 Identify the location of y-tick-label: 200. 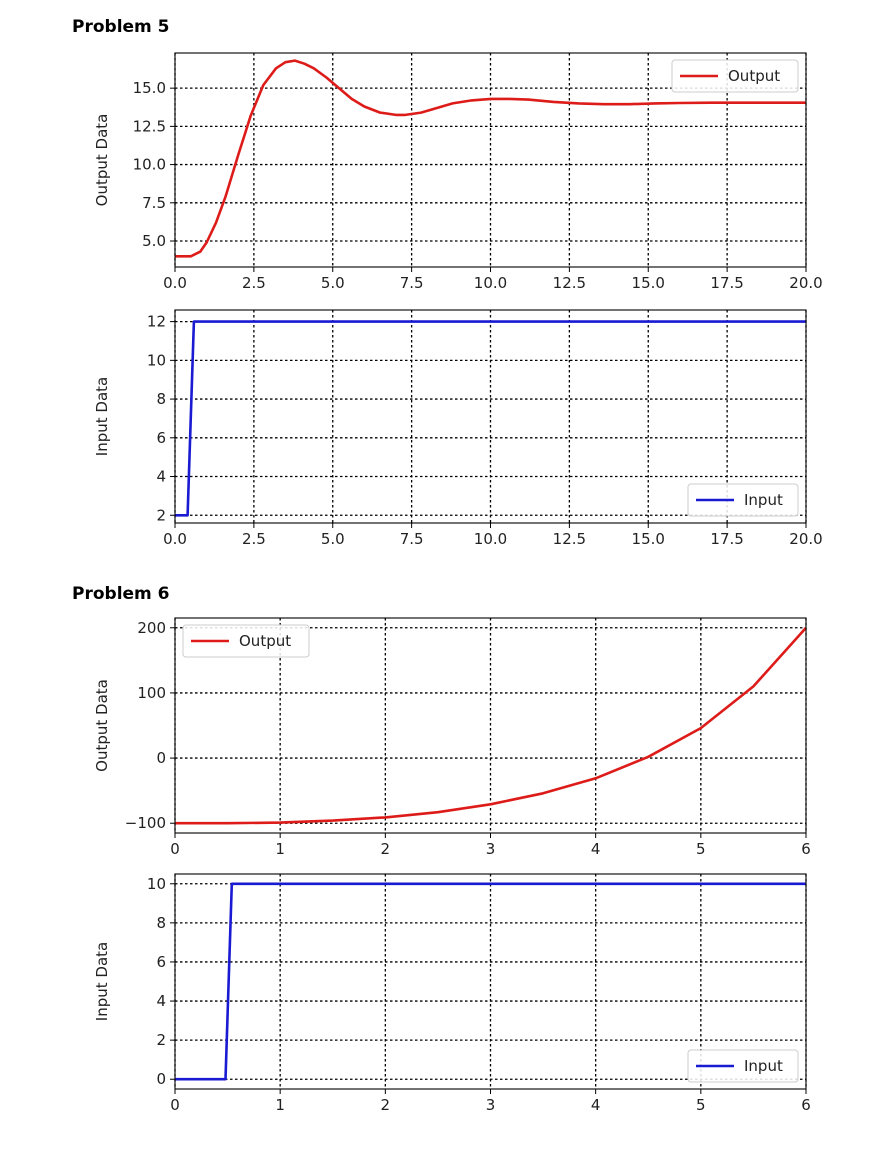
(151, 628).